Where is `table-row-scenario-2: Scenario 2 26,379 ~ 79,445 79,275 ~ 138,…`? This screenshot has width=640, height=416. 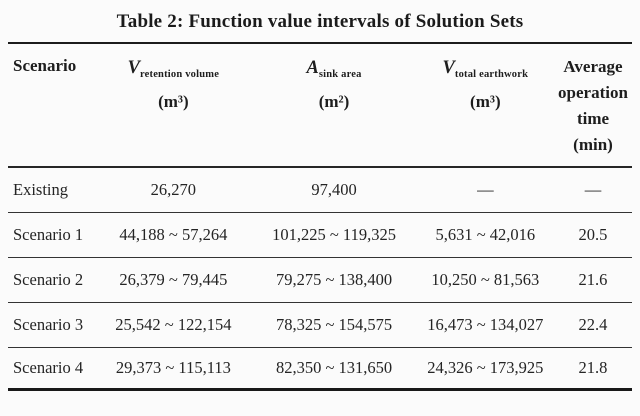 table-row-scenario-2: Scenario 2 26,379 ~ 79,445 79,275 ~ 138,… is located at coordinates (320, 280).